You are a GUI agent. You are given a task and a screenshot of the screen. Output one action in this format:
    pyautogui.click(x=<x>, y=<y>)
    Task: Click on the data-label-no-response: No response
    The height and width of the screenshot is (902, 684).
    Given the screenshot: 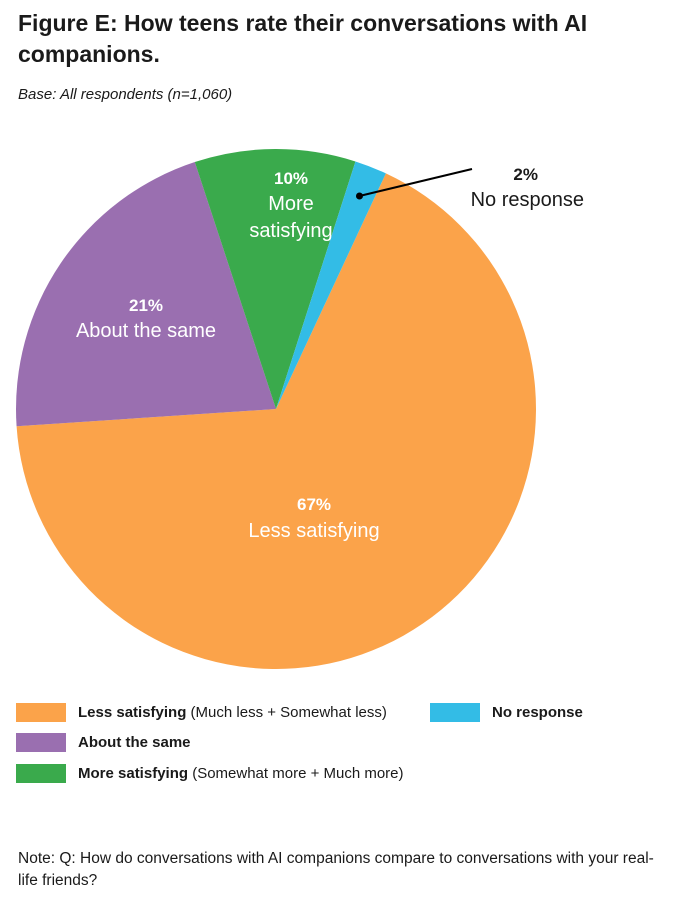 What is the action you would take?
    pyautogui.click(x=527, y=200)
    